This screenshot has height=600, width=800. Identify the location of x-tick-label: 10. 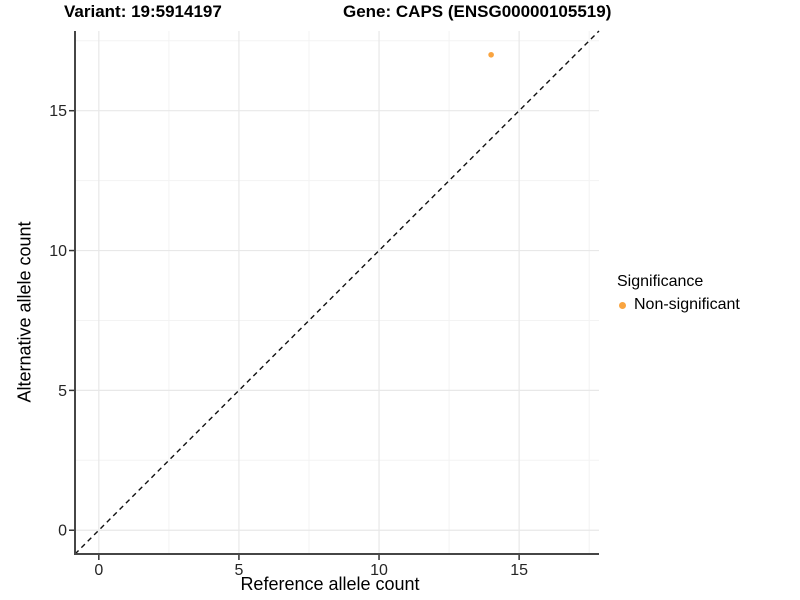
(379, 570).